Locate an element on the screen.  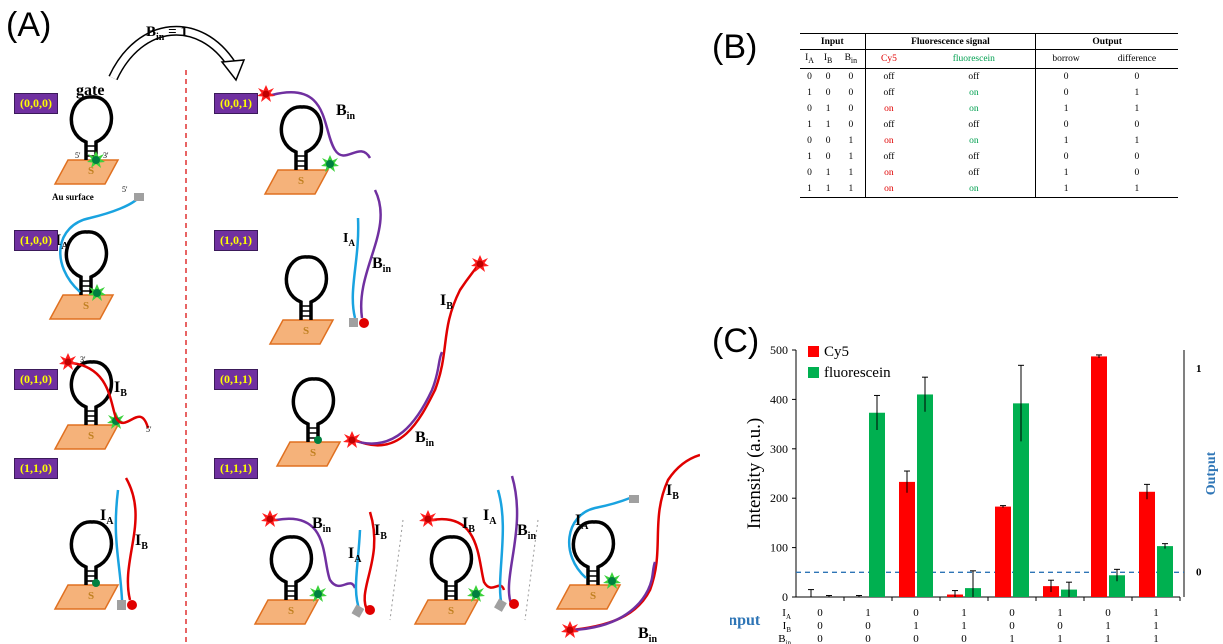
state-badge-000: (0,0,0) is located at coordinates (36, 103).